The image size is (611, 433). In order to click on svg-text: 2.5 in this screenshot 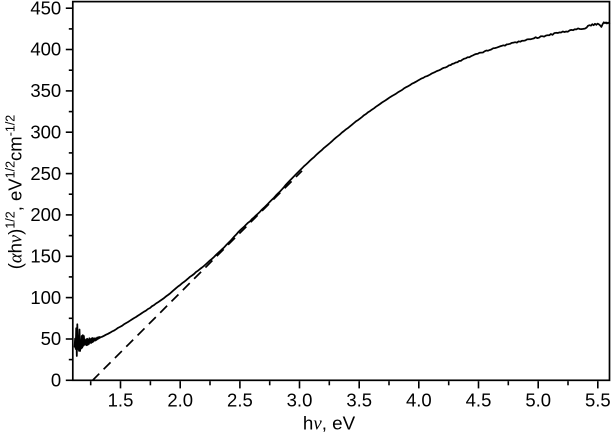, I will do `click(240, 399)`.